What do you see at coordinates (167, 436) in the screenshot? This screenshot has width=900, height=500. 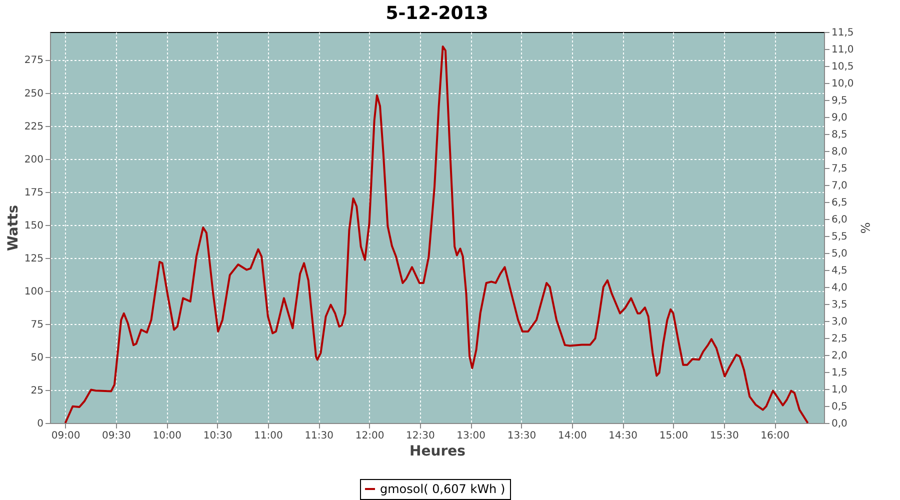 I see `x-tick-label: 10:00` at bounding box center [167, 436].